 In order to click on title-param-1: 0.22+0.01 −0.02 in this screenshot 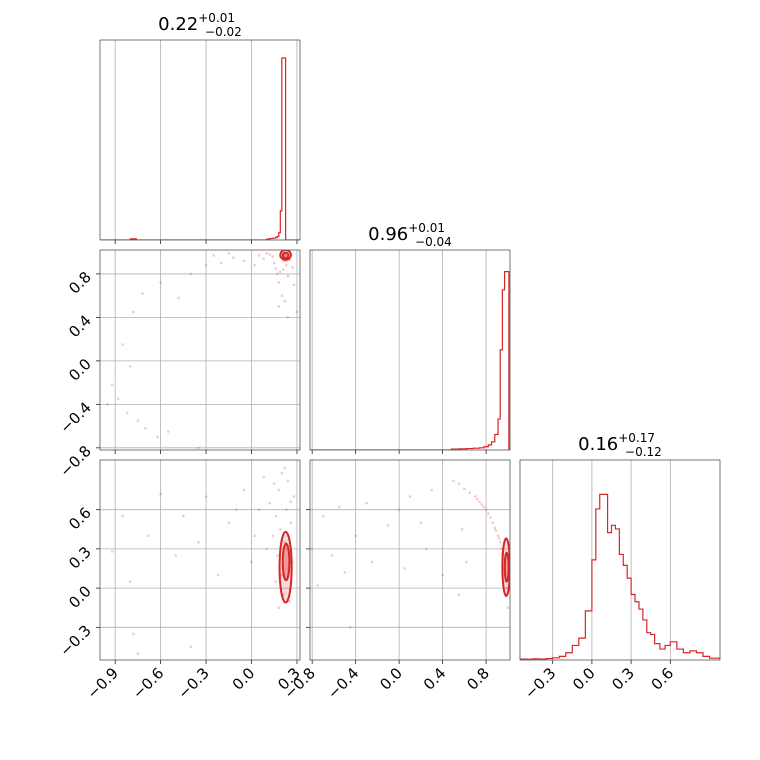, I will do `click(200, 25)`.